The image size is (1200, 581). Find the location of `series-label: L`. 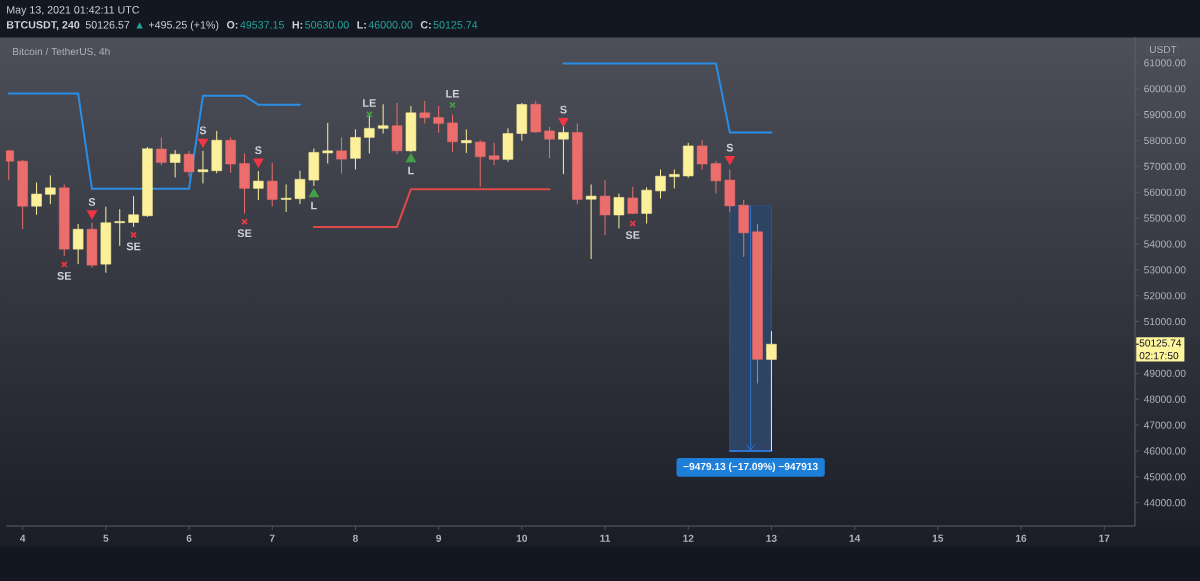

series-label: L is located at coordinates (411, 170).